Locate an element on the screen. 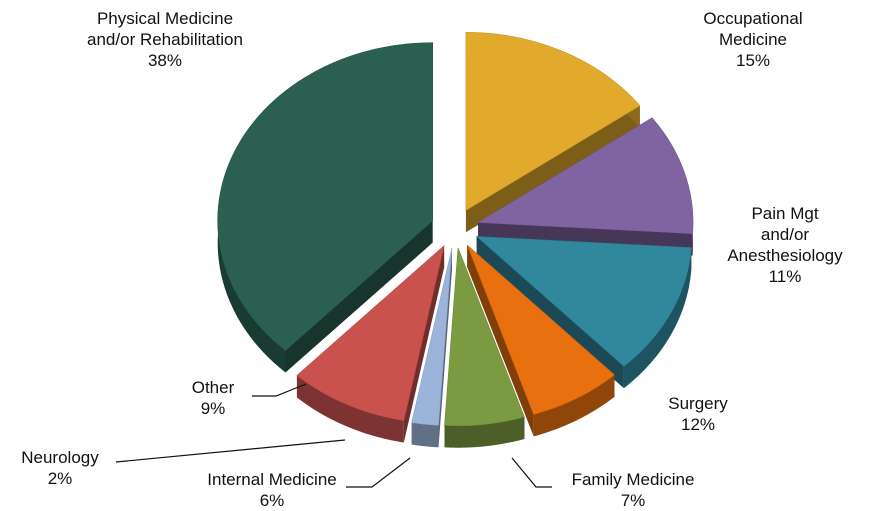 Image resolution: width=880 pixels, height=511 pixels. category-label: Neurology is located at coordinates (60, 457).